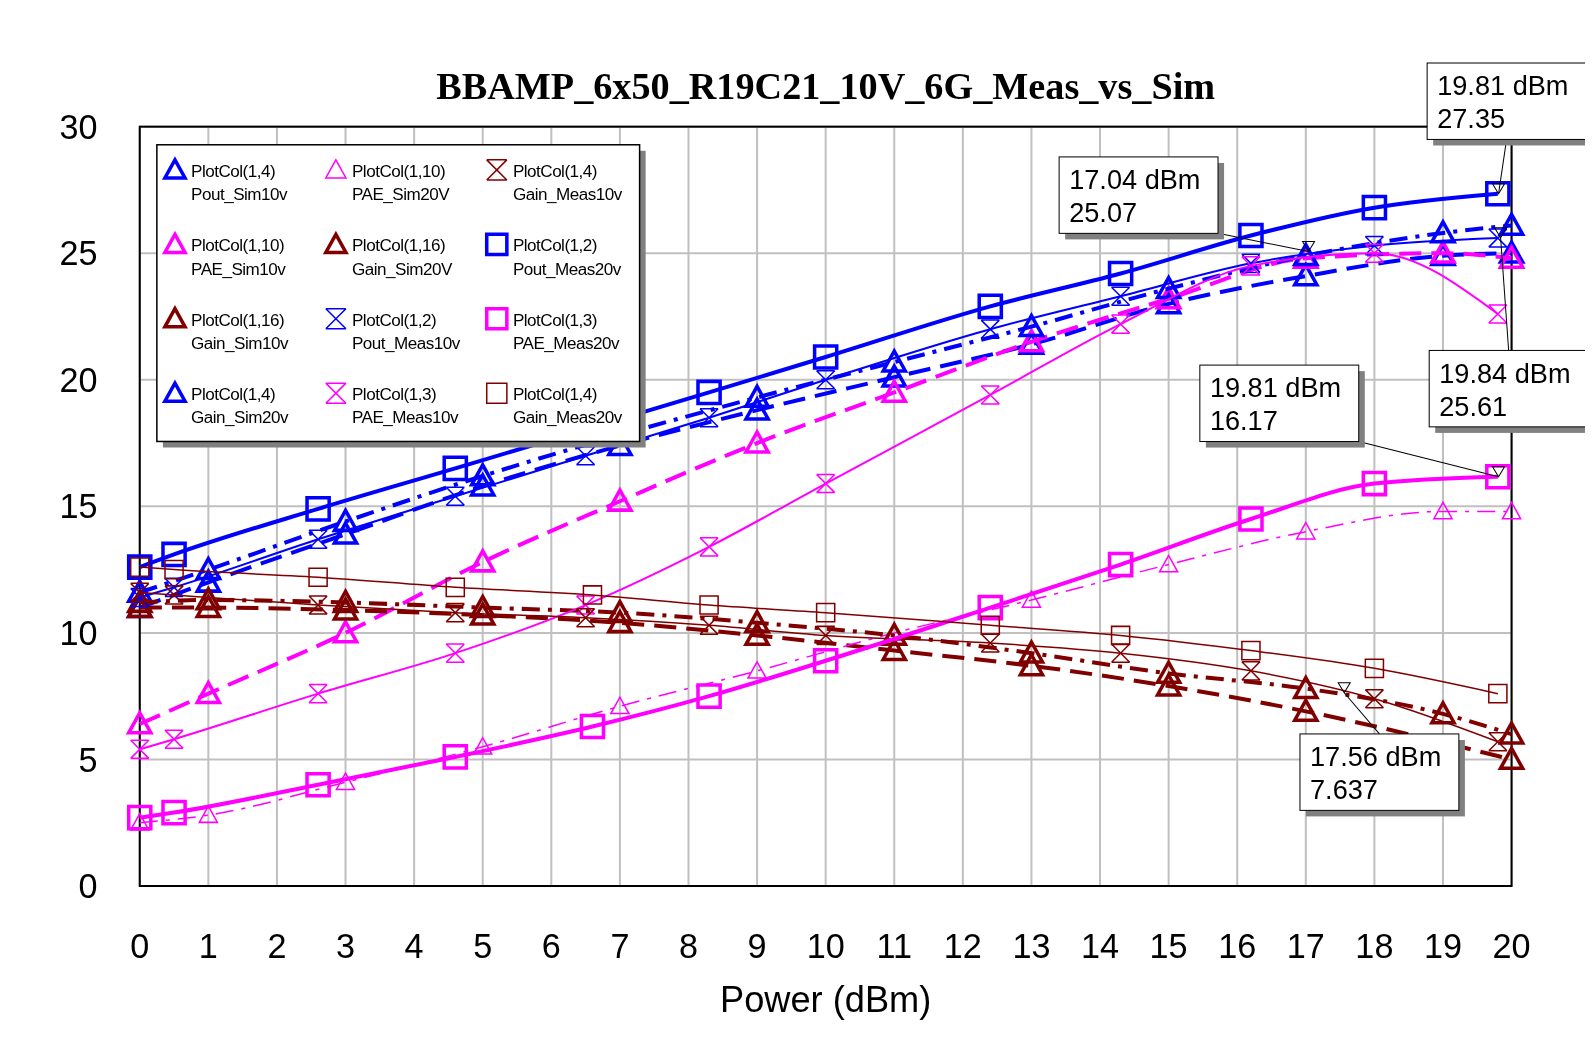 This screenshot has height=1064, width=1593. What do you see at coordinates (78, 506) in the screenshot?
I see `y-tick-label: 15` at bounding box center [78, 506].